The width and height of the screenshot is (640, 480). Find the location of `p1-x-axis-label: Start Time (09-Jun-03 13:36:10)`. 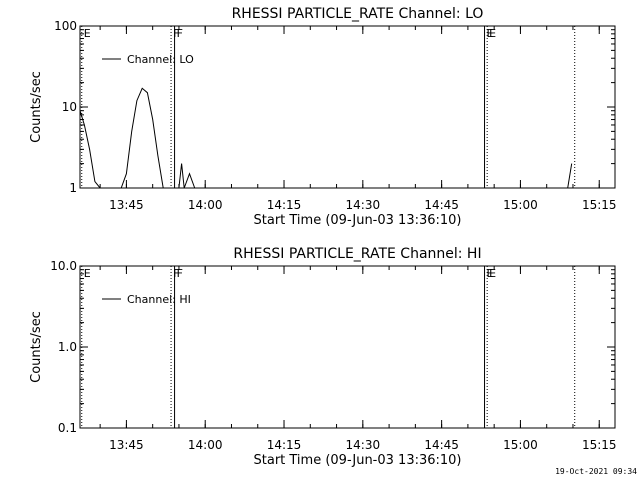

p1-x-axis-label: Start Time (09-Jun-03 13:36:10) is located at coordinates (358, 460).